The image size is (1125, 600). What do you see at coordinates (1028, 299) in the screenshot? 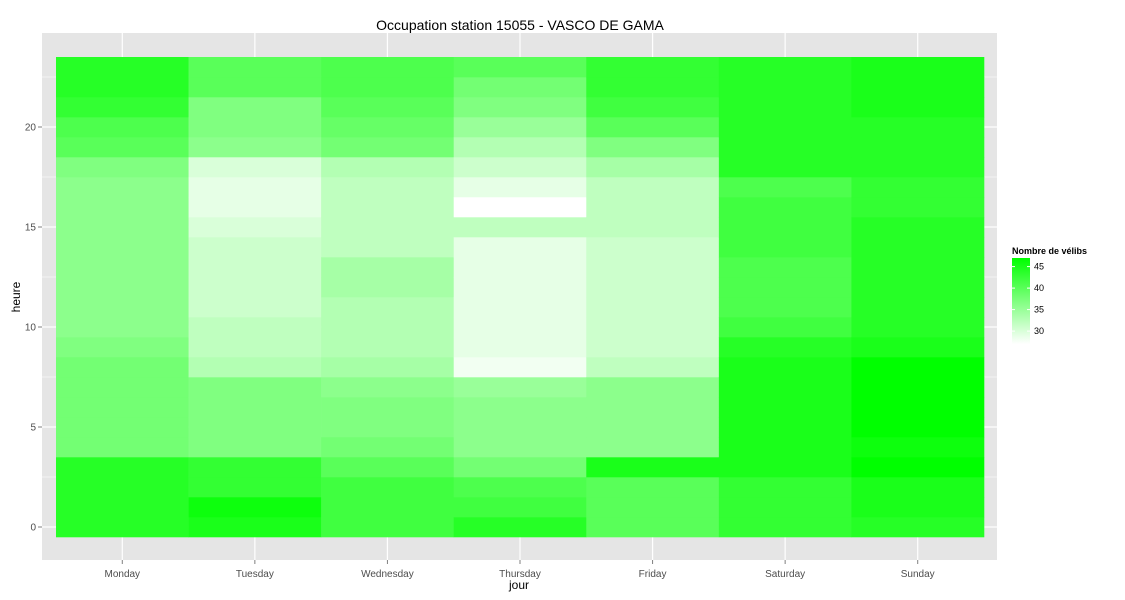
I see `legend-ticks: 30 35 40 45` at bounding box center [1028, 299].